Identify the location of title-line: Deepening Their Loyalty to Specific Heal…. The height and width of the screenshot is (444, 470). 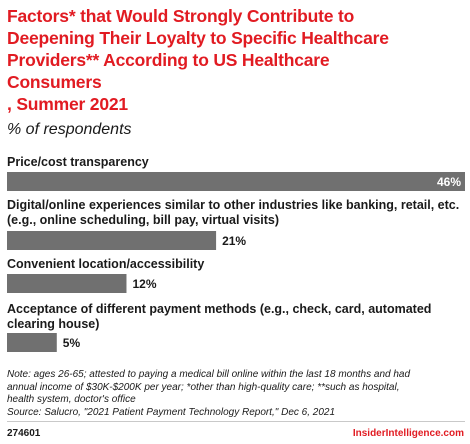
(198, 38).